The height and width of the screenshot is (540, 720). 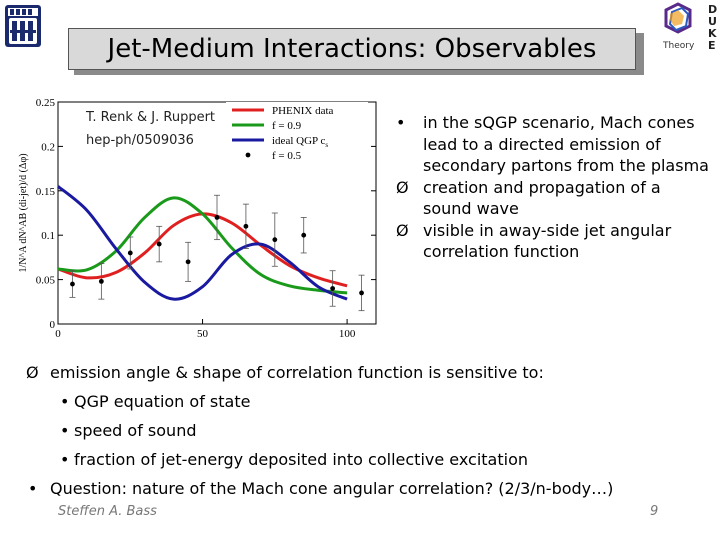 I want to click on y-tick-label: 0.15, so click(x=46, y=192).